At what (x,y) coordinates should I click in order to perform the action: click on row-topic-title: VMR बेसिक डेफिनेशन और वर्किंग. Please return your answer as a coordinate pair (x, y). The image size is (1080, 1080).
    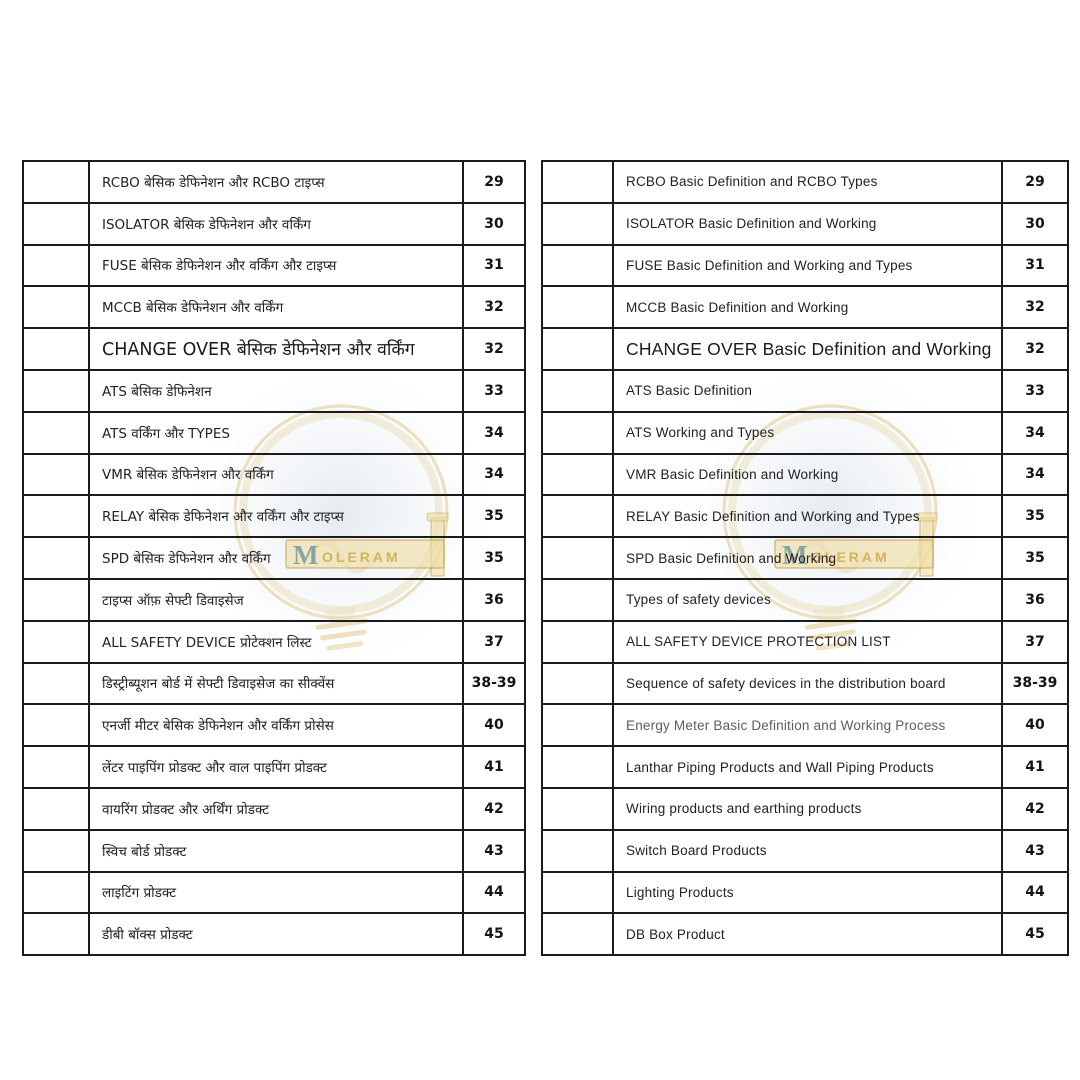
    Looking at the image, I should click on (276, 474).